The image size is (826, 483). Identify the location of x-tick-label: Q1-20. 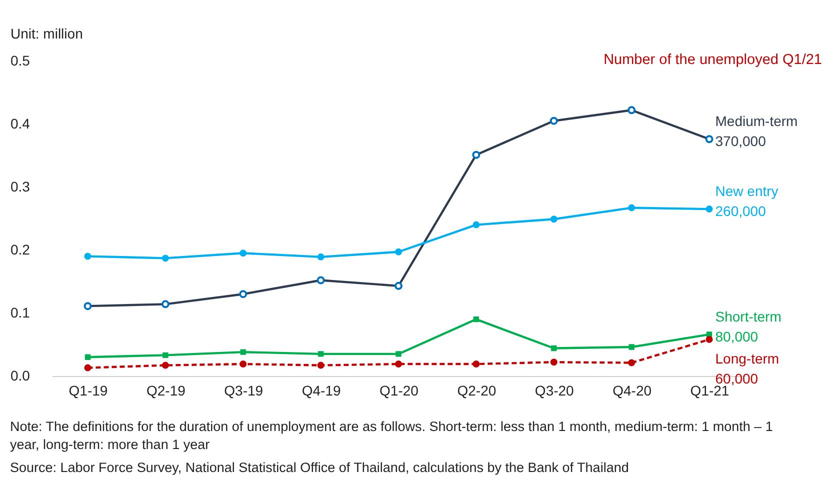
(399, 390).